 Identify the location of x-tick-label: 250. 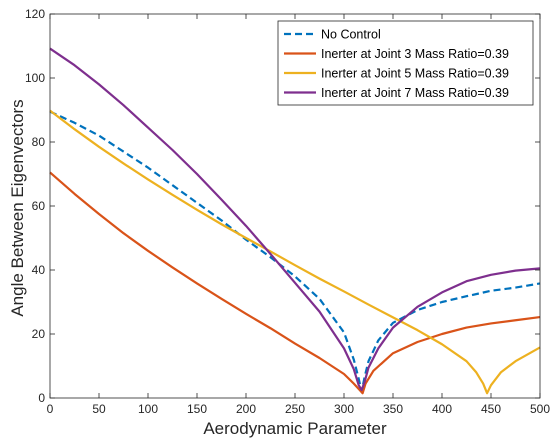
(295, 409).